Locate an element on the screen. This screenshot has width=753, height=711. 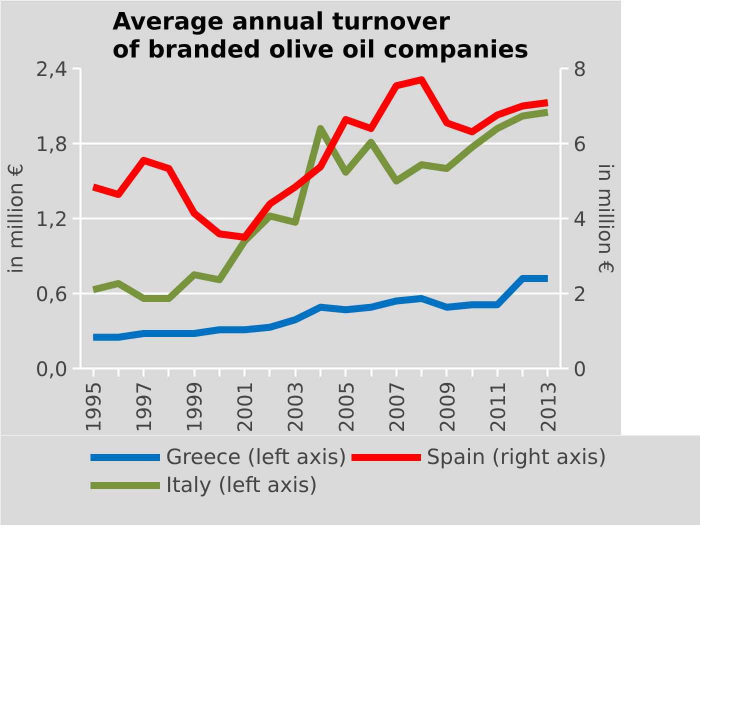
x-tick-label: 2001 is located at coordinates (245, 406).